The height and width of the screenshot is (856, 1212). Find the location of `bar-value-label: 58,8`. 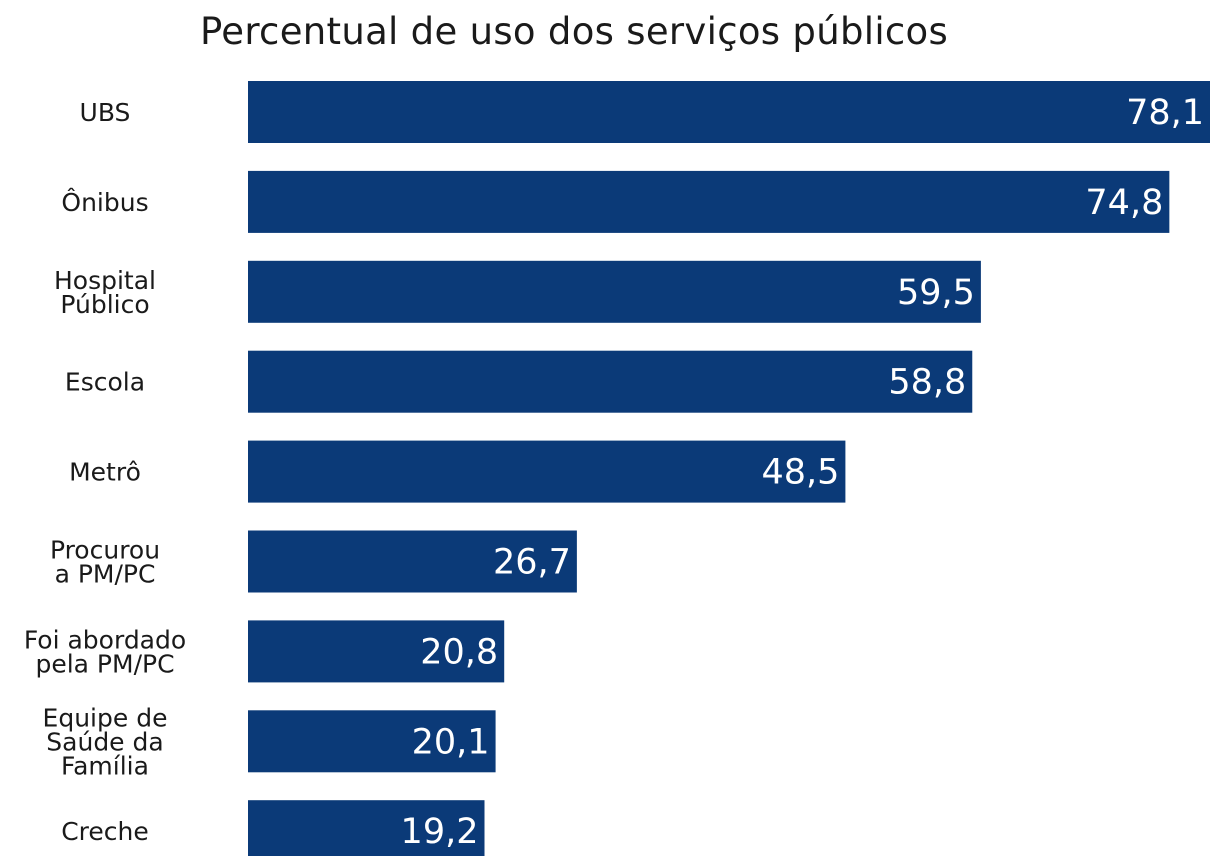

bar-value-label: 58,8 is located at coordinates (927, 383).